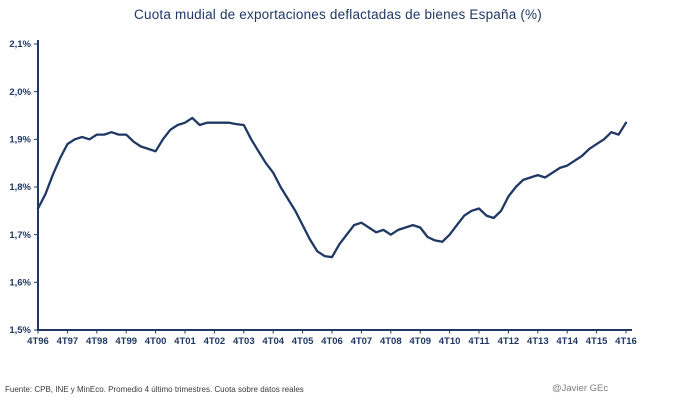  I want to click on x-tick-label: 4T03, so click(244, 341).